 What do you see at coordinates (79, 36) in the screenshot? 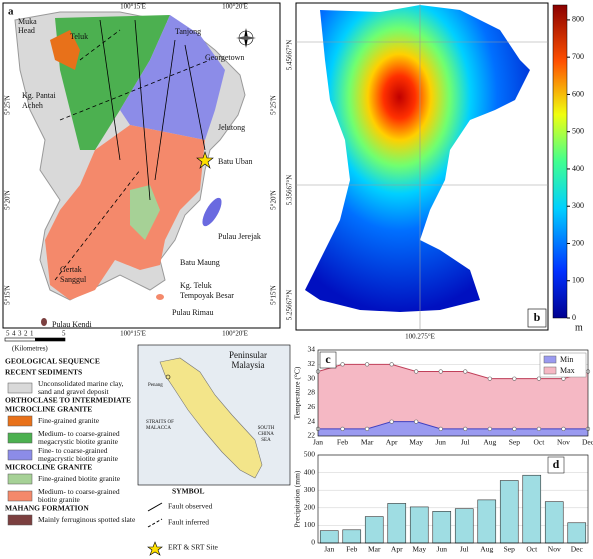
I see `place: Teluk` at bounding box center [79, 36].